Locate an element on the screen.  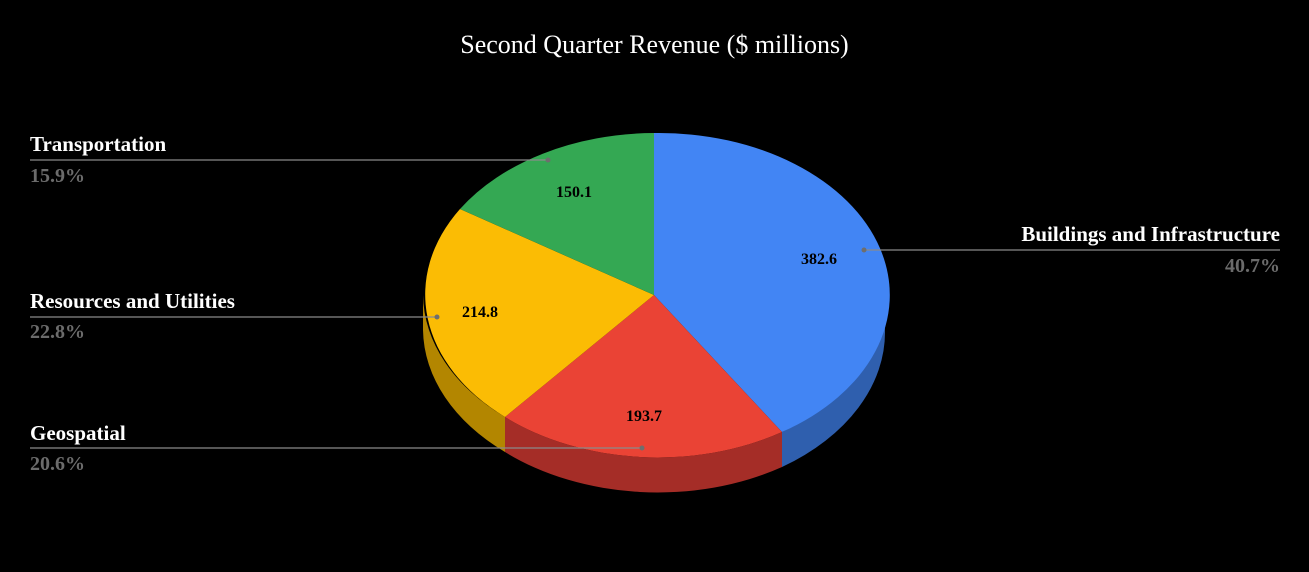
pct-resources: 22.8% is located at coordinates (57, 332).